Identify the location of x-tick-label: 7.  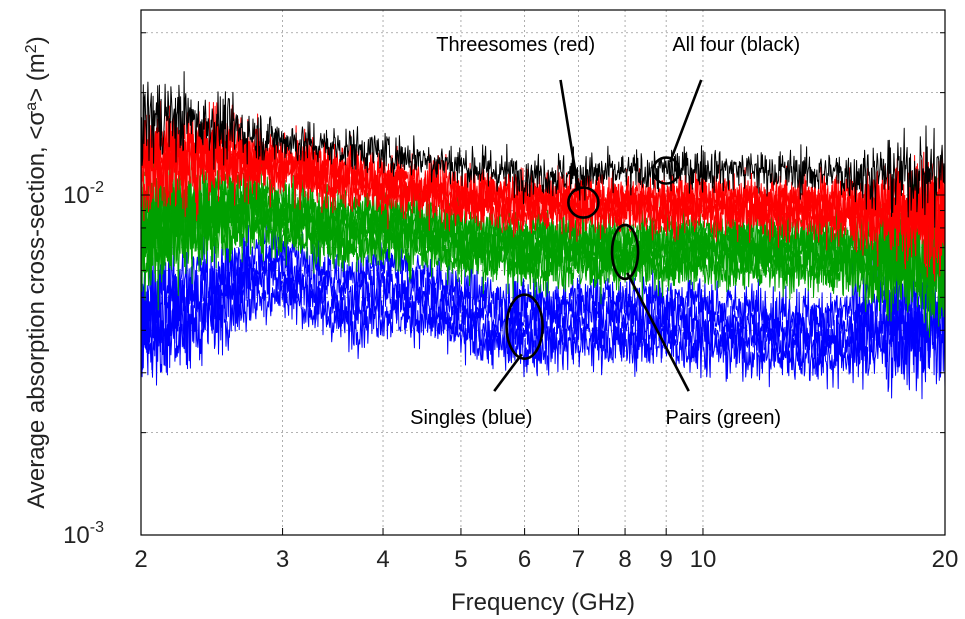
(578, 559).